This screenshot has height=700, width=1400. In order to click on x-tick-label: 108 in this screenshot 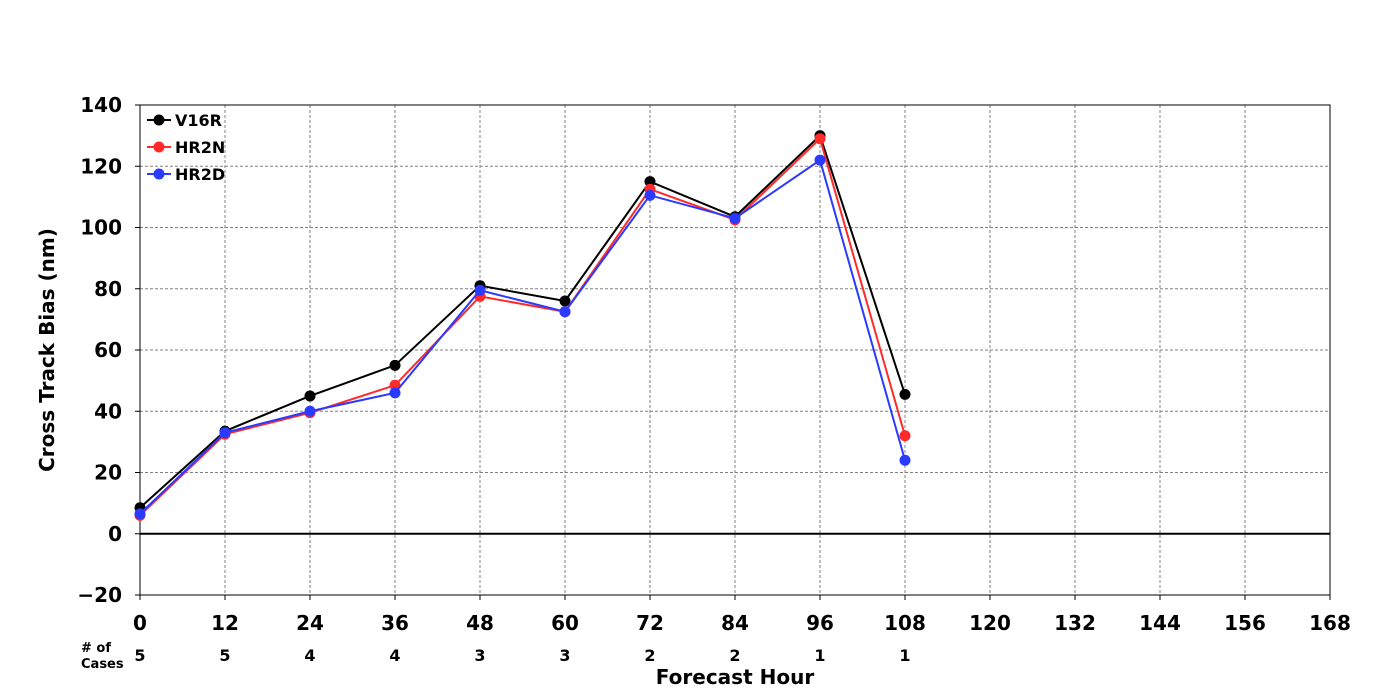, I will do `click(905, 623)`.